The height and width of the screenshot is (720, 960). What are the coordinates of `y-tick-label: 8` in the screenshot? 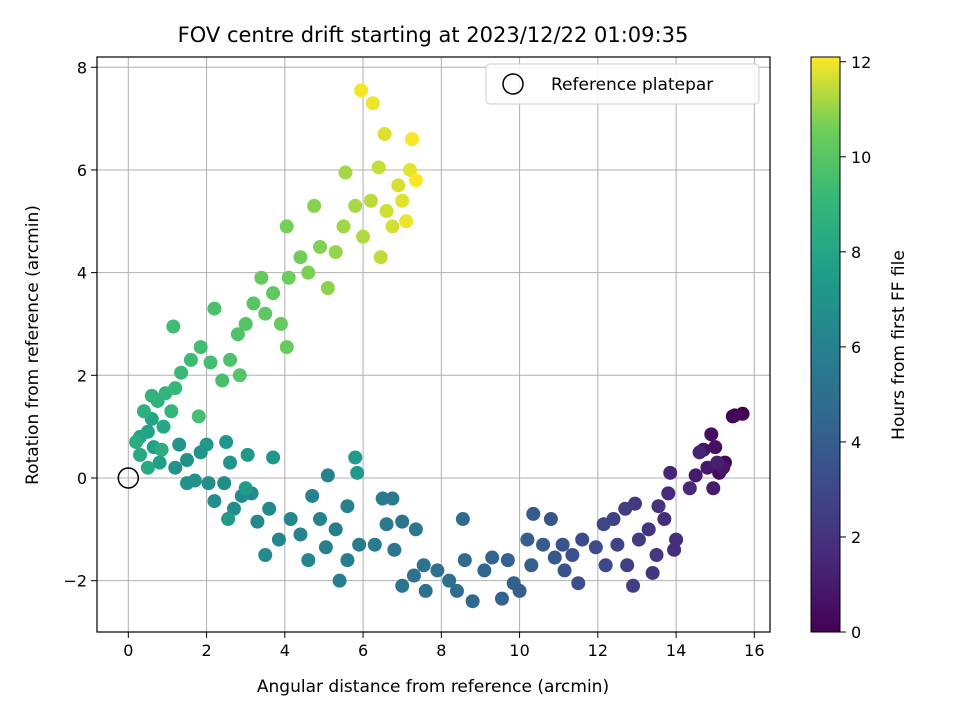 It's located at (82, 67).